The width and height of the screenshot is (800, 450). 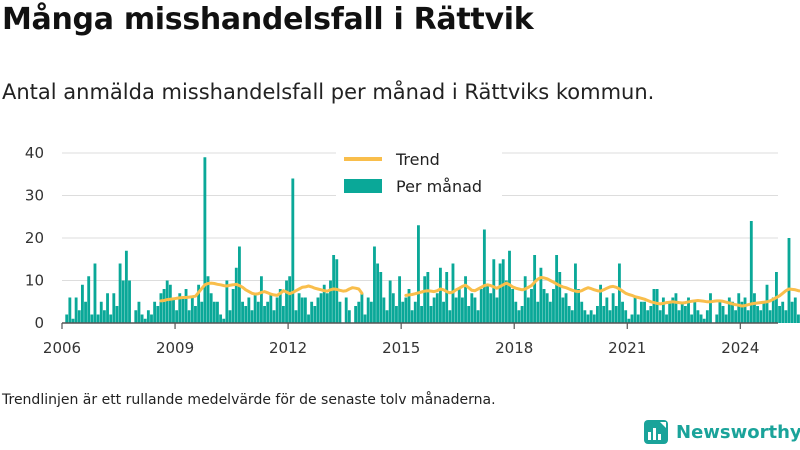 What do you see at coordinates (34, 153) in the screenshot?
I see `y-tick-label: 40` at bounding box center [34, 153].